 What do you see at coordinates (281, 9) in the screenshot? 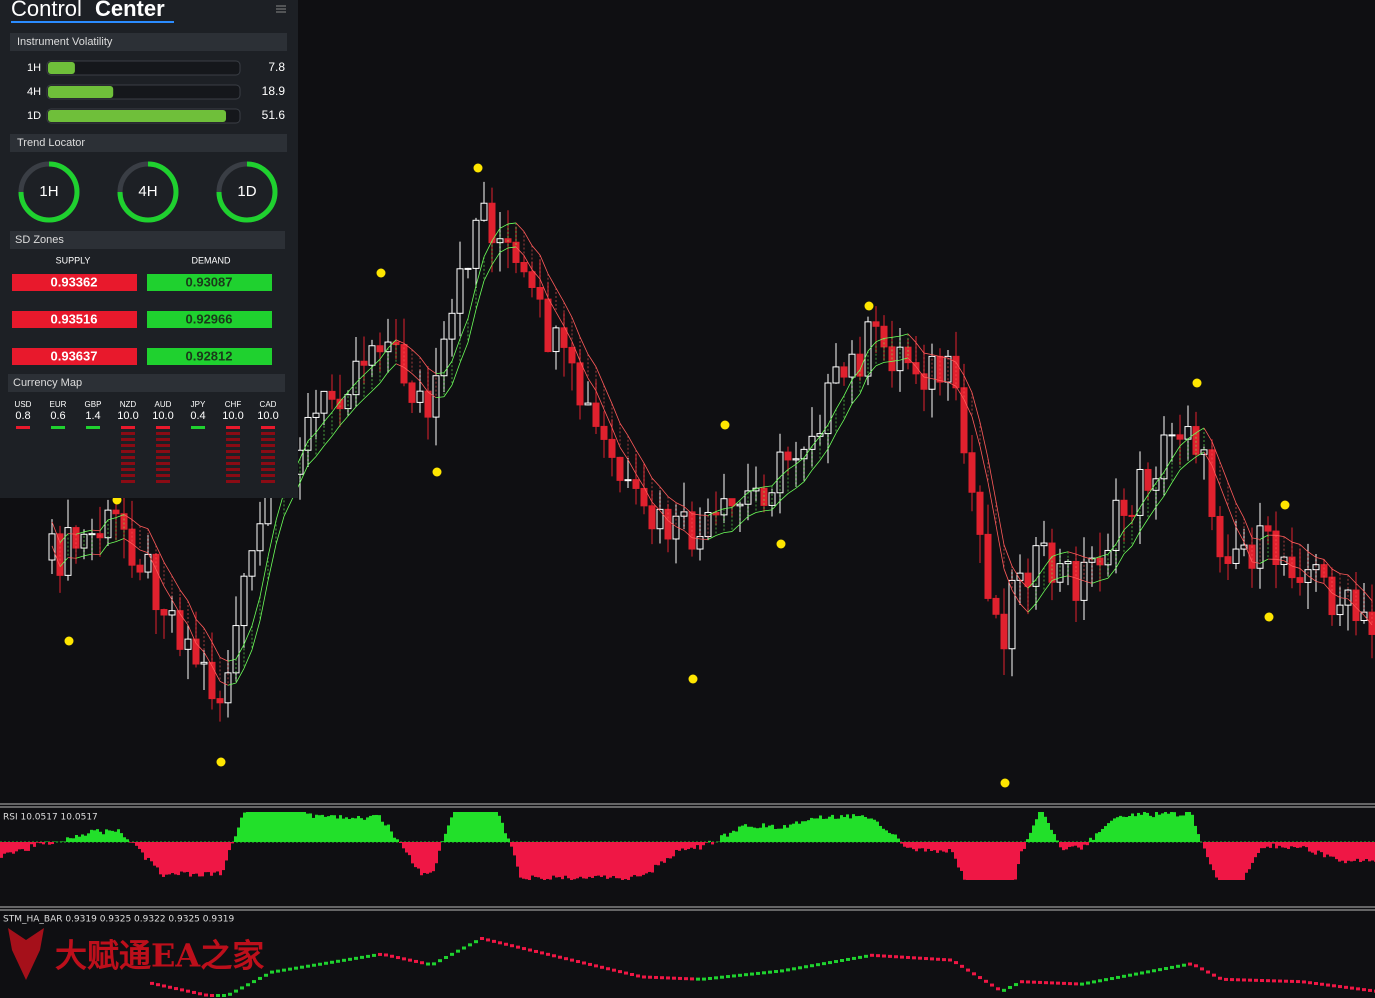
I see `menu-icon` at bounding box center [281, 9].